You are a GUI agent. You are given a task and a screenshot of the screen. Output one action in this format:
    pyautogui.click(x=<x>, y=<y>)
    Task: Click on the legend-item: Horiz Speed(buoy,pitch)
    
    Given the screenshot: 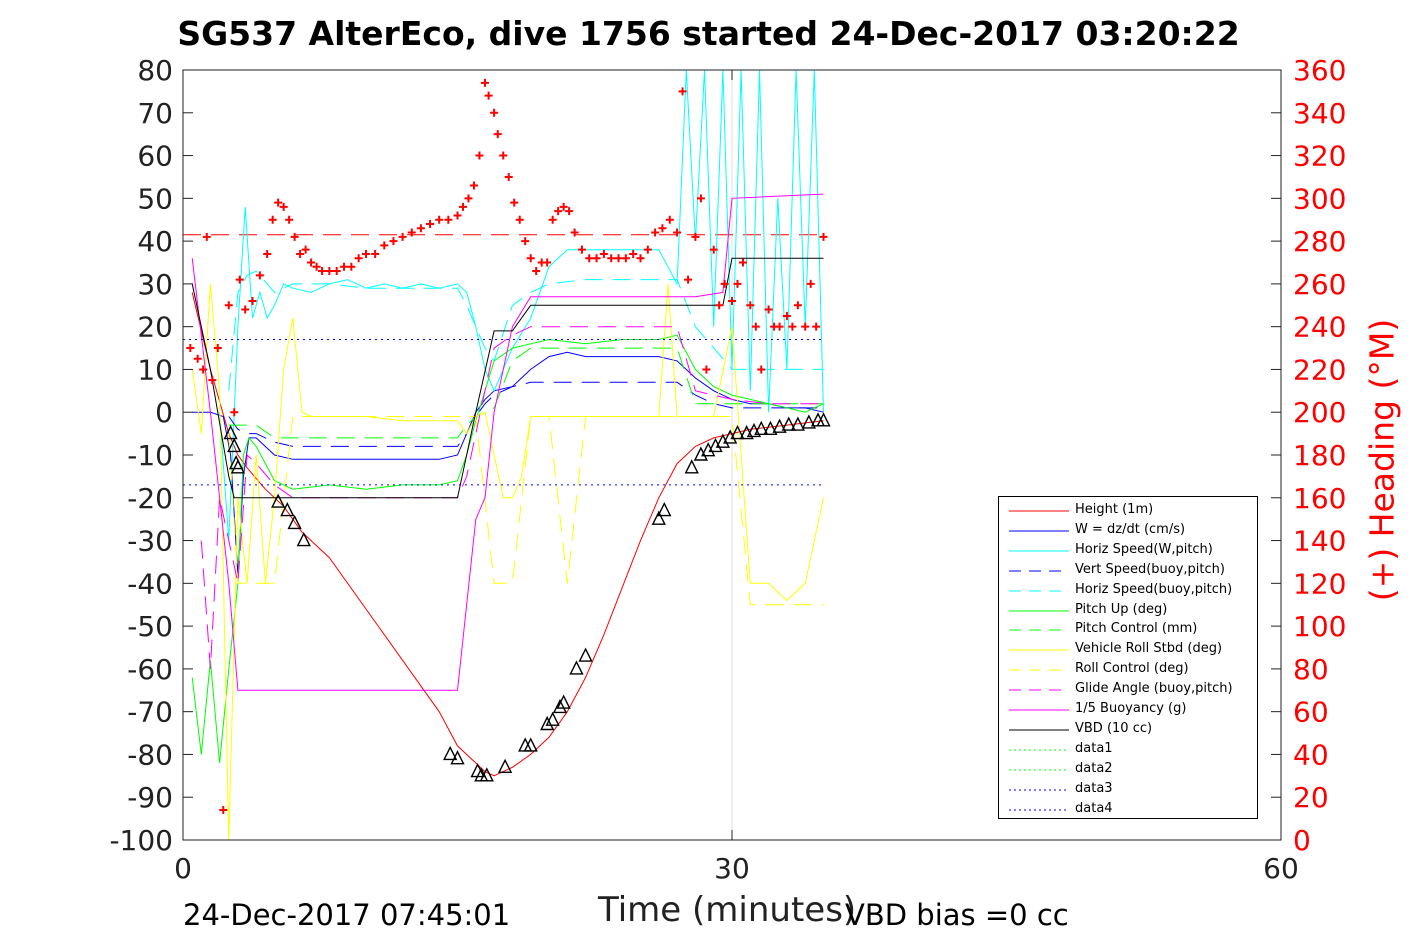 What is the action you would take?
    pyautogui.click(x=1128, y=590)
    